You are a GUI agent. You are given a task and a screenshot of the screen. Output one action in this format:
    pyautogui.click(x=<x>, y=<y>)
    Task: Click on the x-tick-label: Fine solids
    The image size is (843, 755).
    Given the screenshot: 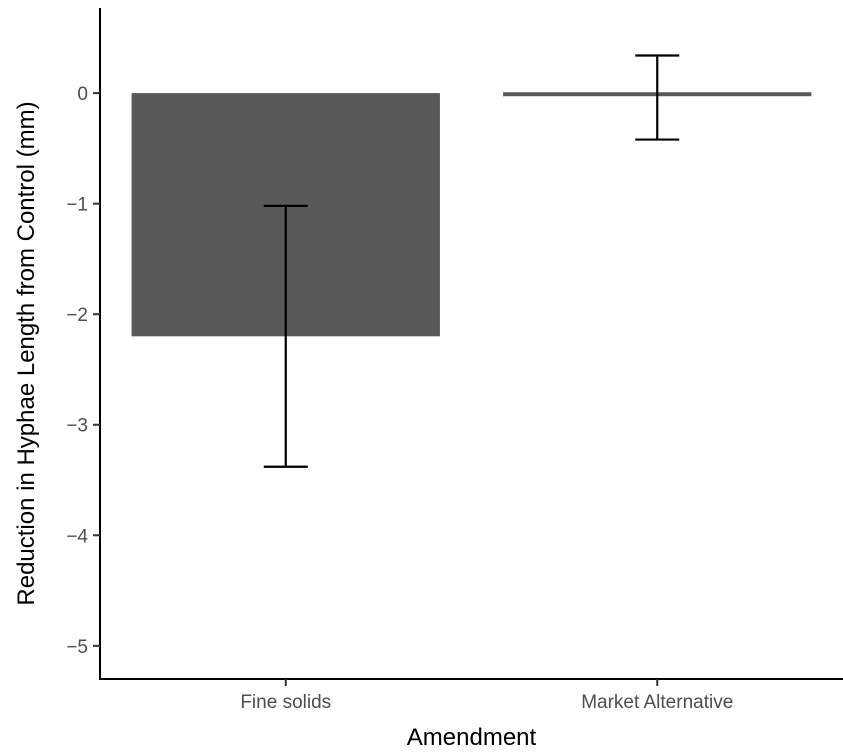 What is the action you would take?
    pyautogui.click(x=285, y=702)
    